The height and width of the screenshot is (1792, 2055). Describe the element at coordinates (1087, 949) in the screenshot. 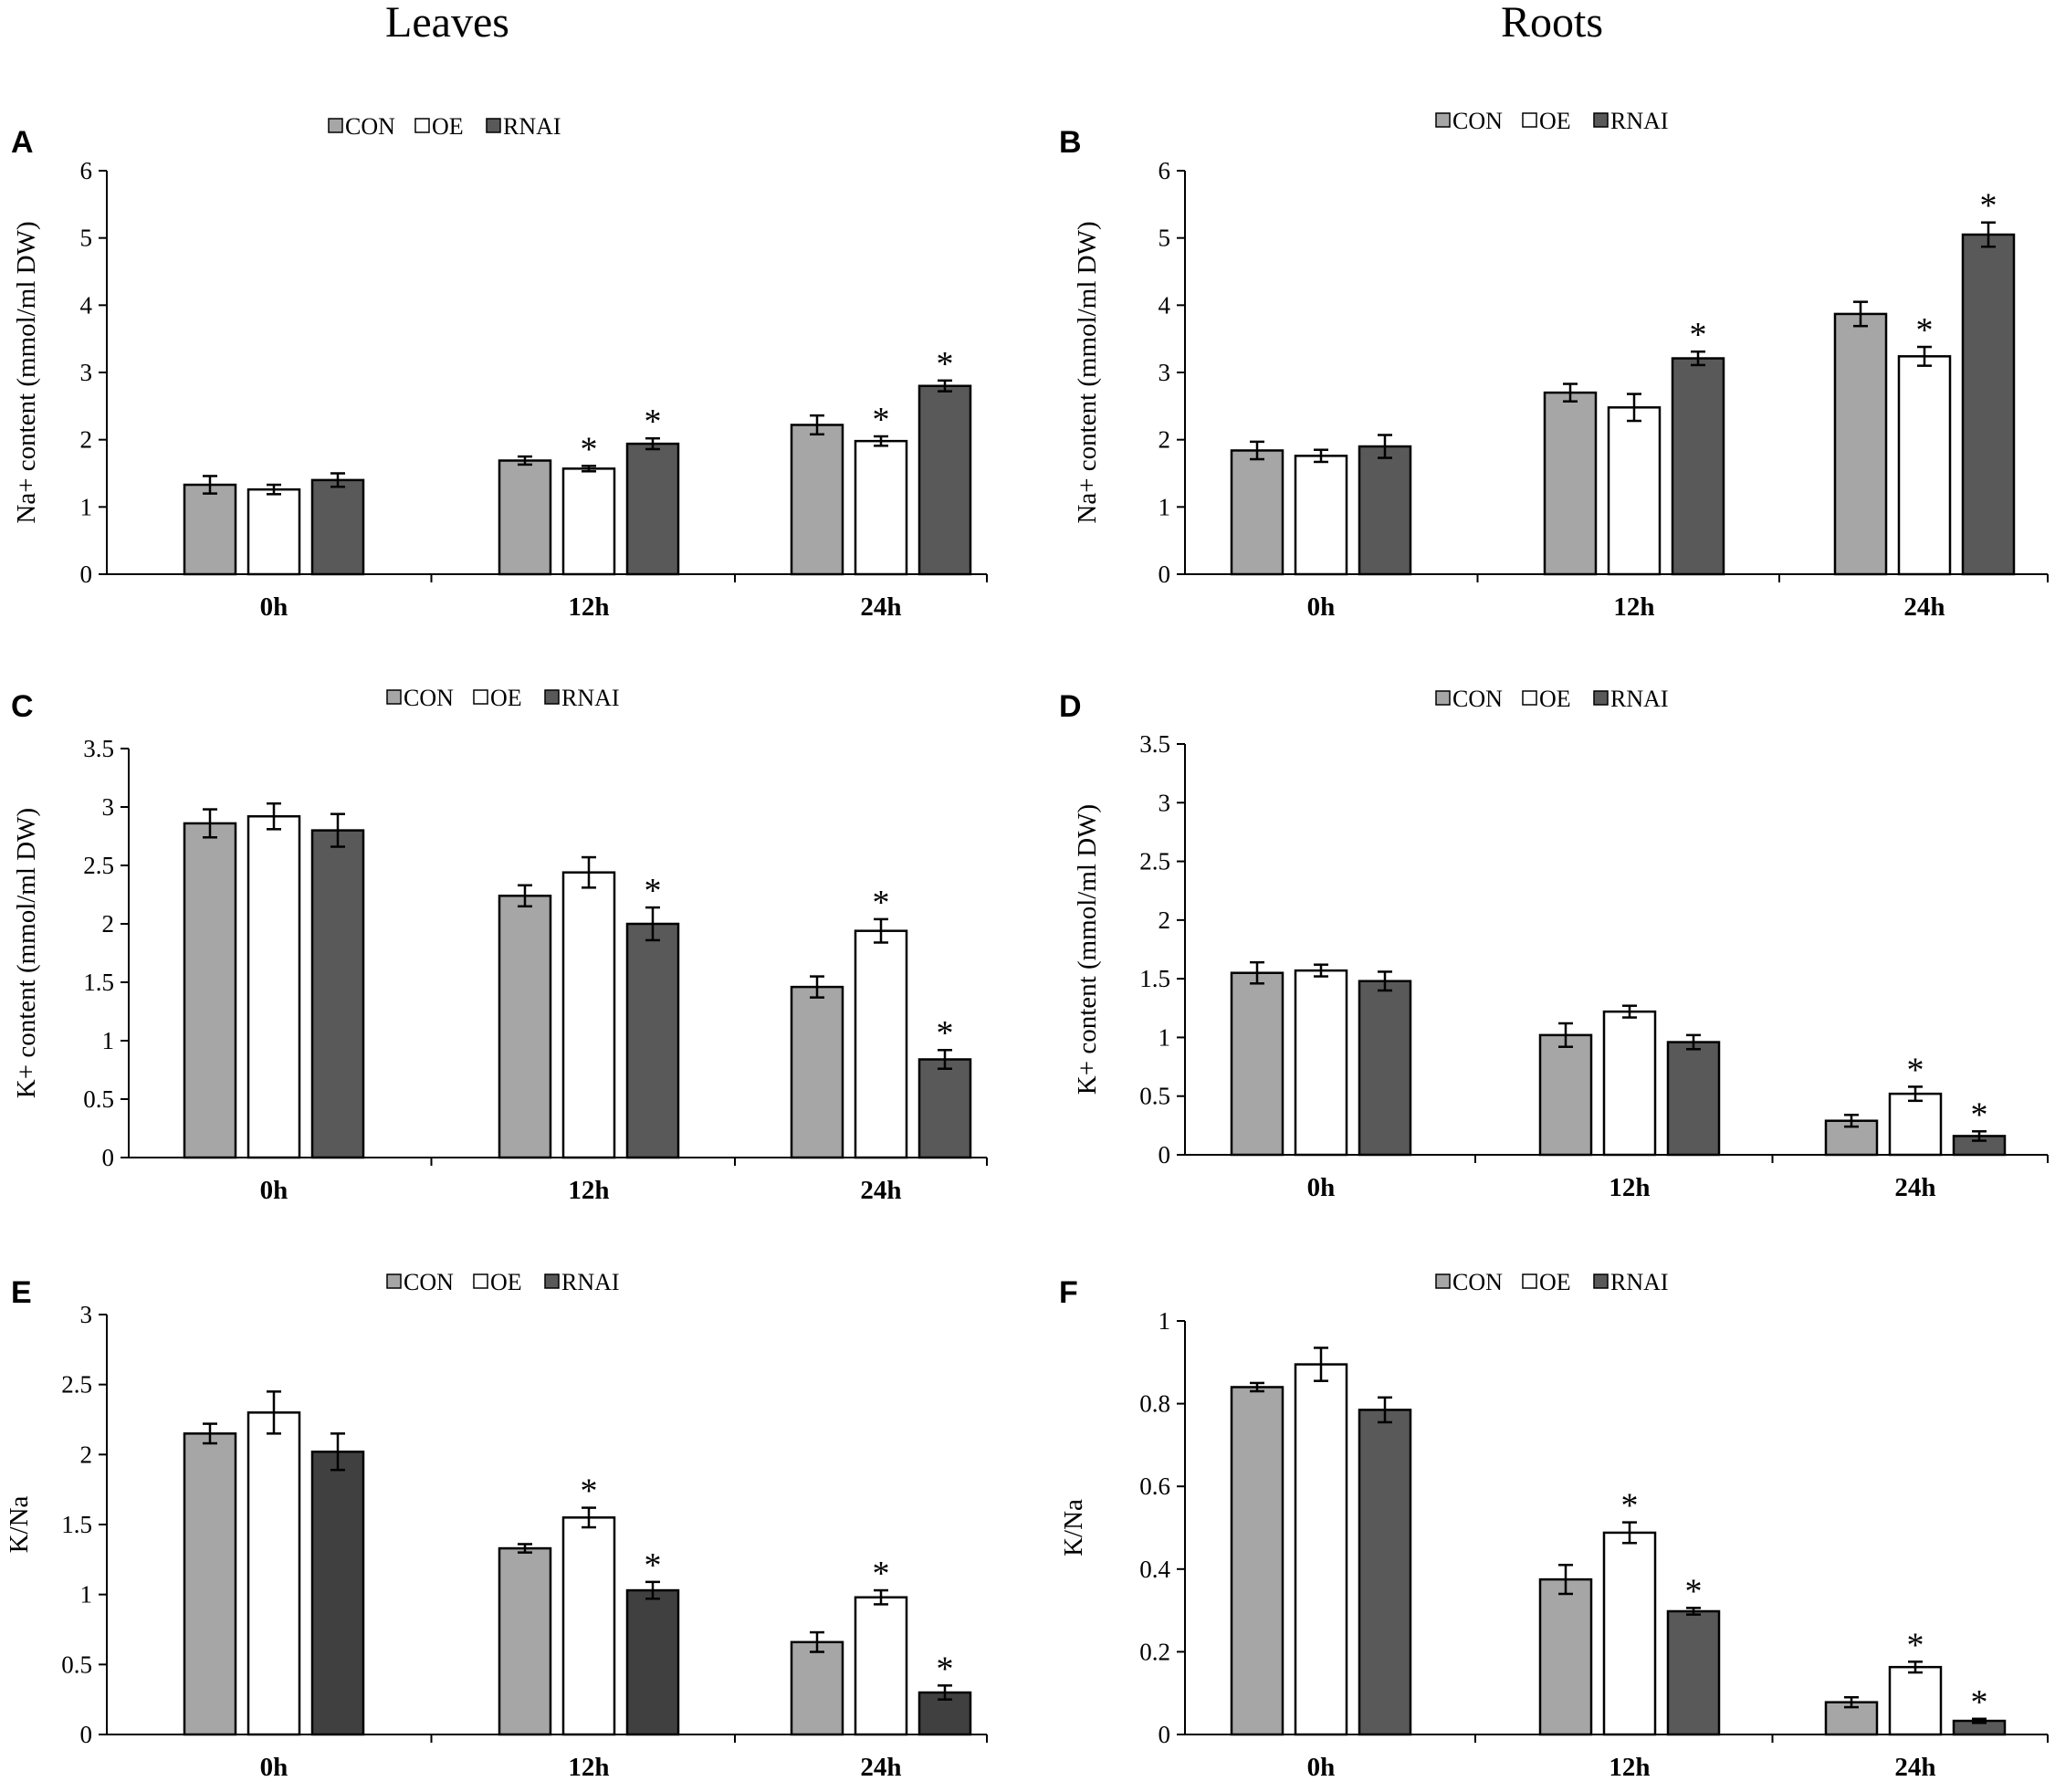

I see `y-axis-label: K+ content (mmol/ml DW)` at that location.